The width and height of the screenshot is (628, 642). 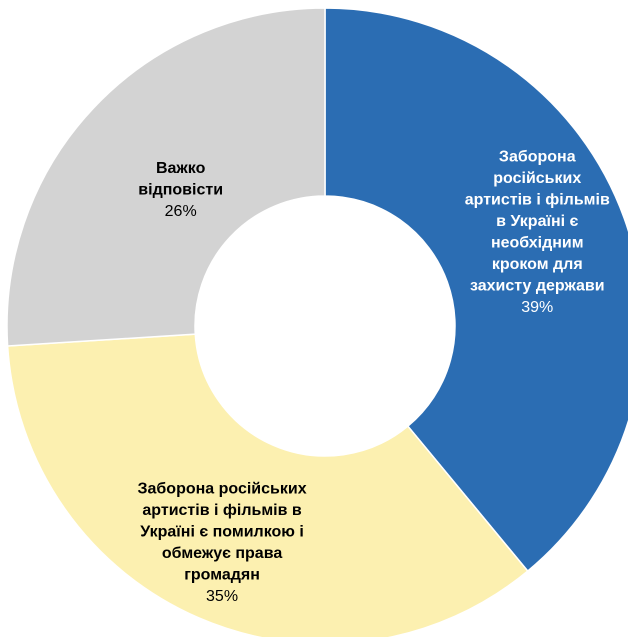 I want to click on slice-label-line: артистів і фільмів в, so click(x=221, y=510).